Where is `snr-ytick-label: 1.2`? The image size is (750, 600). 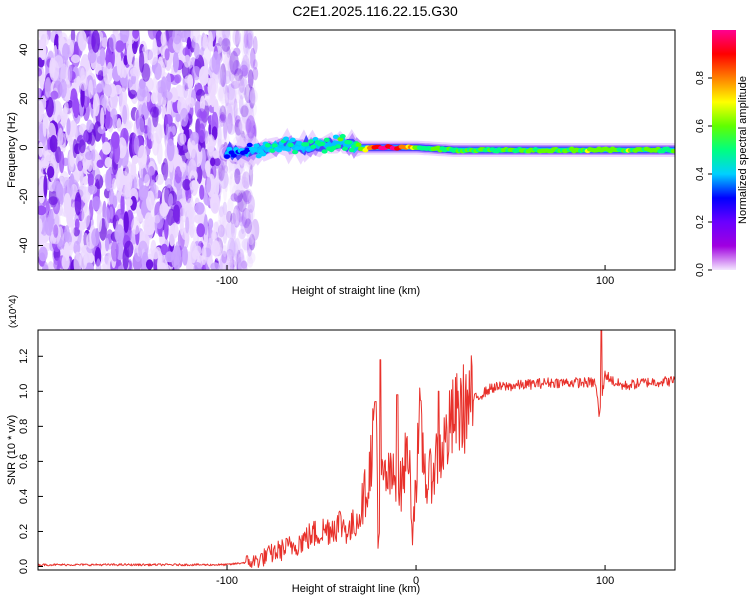
snr-ytick-label: 1.2 is located at coordinates (24, 356).